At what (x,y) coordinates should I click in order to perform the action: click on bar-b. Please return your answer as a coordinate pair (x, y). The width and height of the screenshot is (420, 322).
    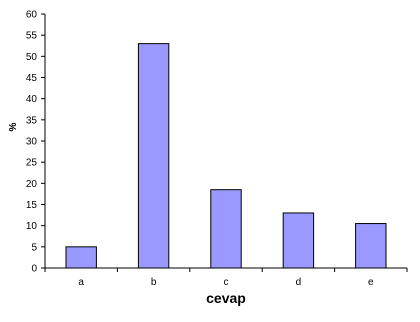
    Looking at the image, I should click on (153, 156).